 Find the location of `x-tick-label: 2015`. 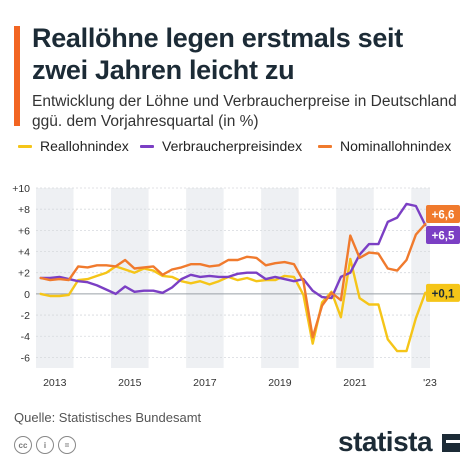

x-tick-label: 2015 is located at coordinates (130, 383).